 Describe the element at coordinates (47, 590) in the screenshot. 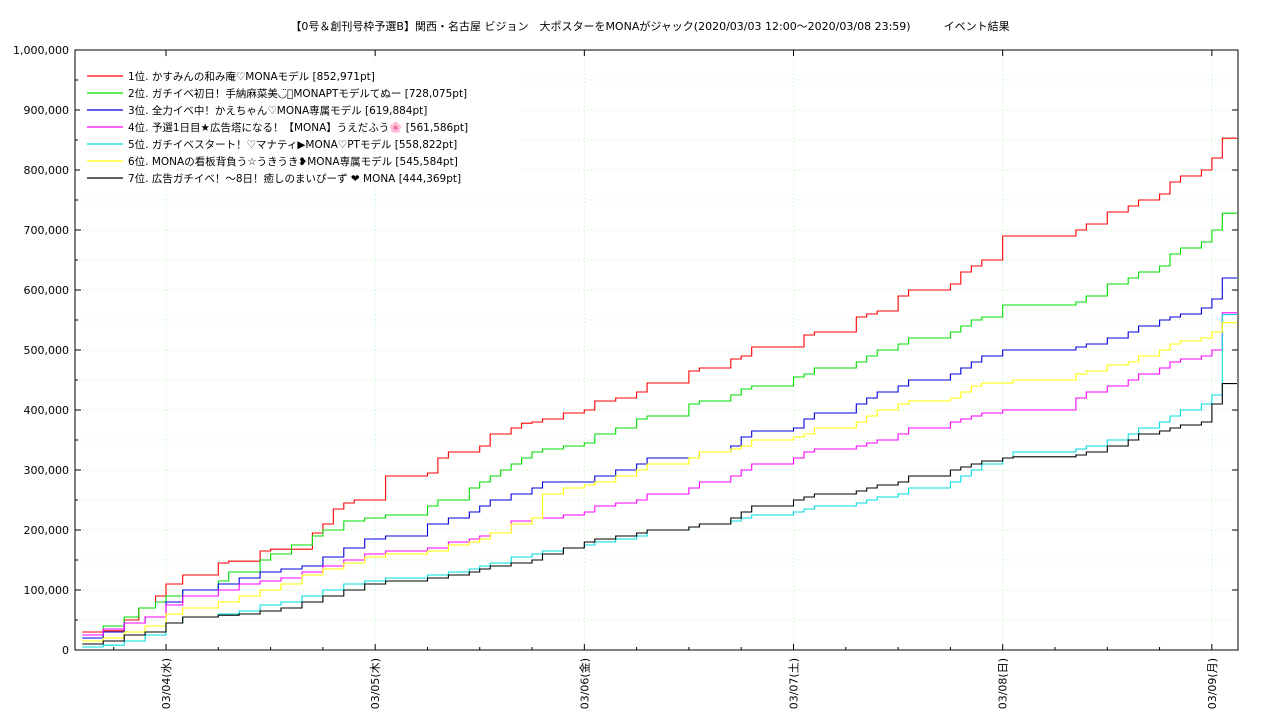

I see `y-tick-label: 100,000` at that location.